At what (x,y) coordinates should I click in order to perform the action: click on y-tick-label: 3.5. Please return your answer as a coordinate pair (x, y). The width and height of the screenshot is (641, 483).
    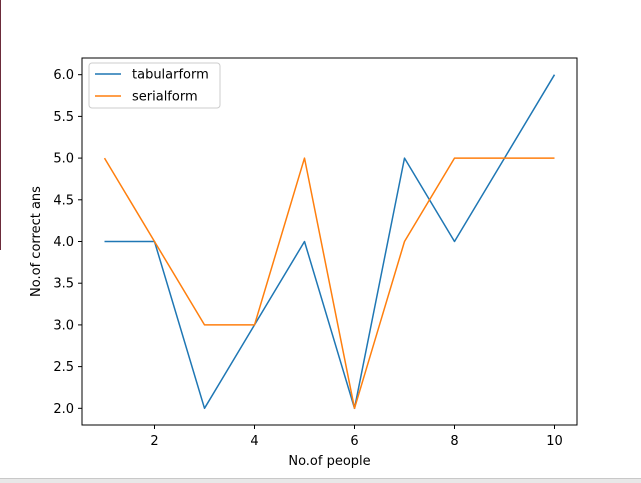
    Looking at the image, I should click on (63, 284).